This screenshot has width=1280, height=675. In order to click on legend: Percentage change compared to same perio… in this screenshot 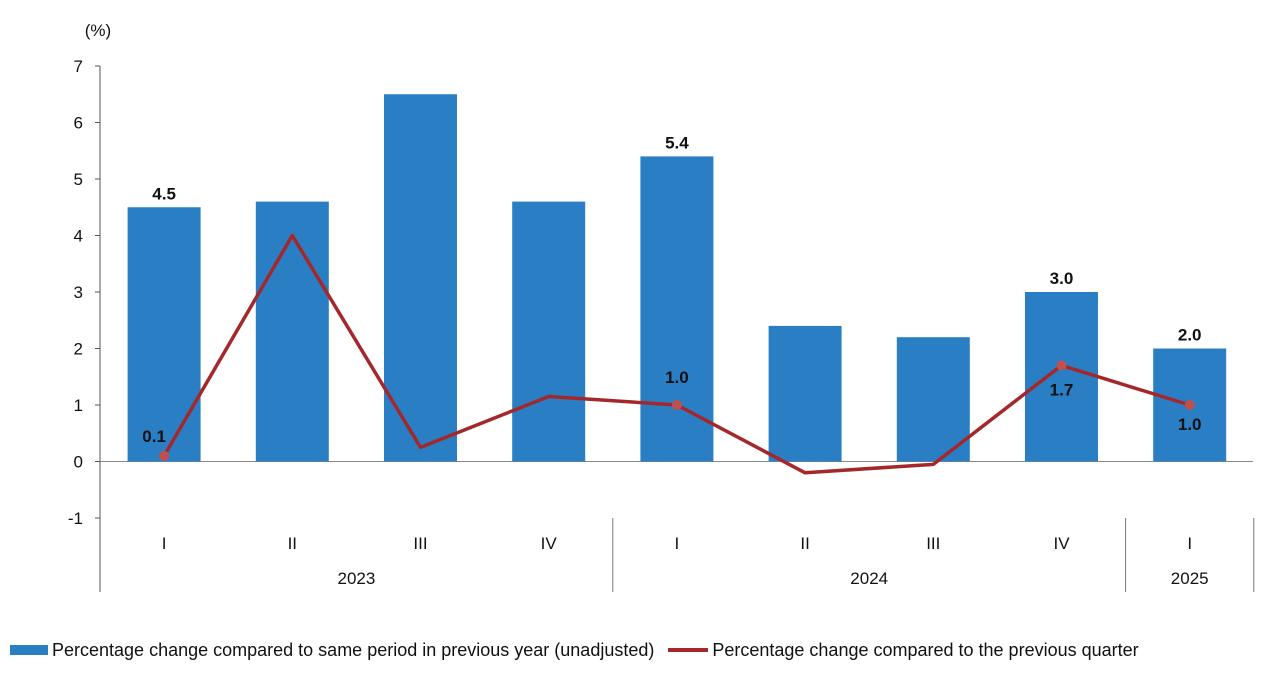, I will do `click(644, 650)`.